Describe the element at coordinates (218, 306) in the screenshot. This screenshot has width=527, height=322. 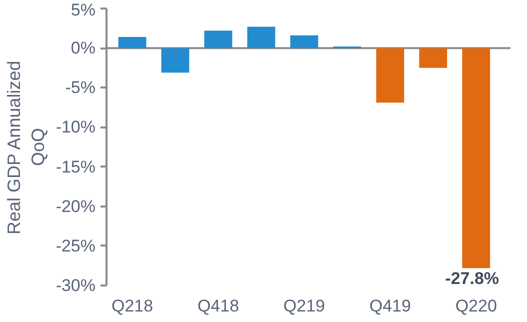
I see `x-tick-label: Q418` at that location.